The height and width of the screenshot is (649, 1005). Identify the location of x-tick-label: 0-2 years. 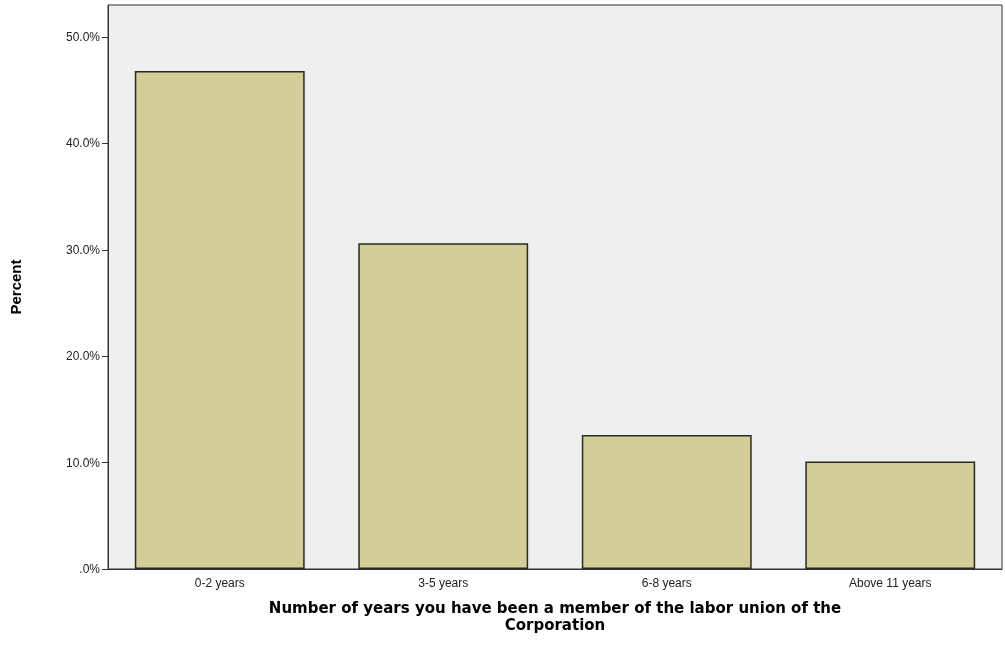
(219, 583).